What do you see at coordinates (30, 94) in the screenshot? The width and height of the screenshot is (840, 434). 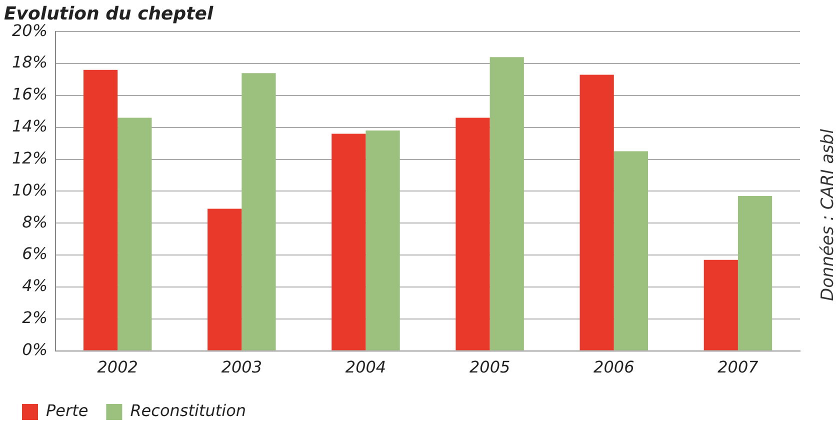 I see `y-tick-label: 16%` at bounding box center [30, 94].